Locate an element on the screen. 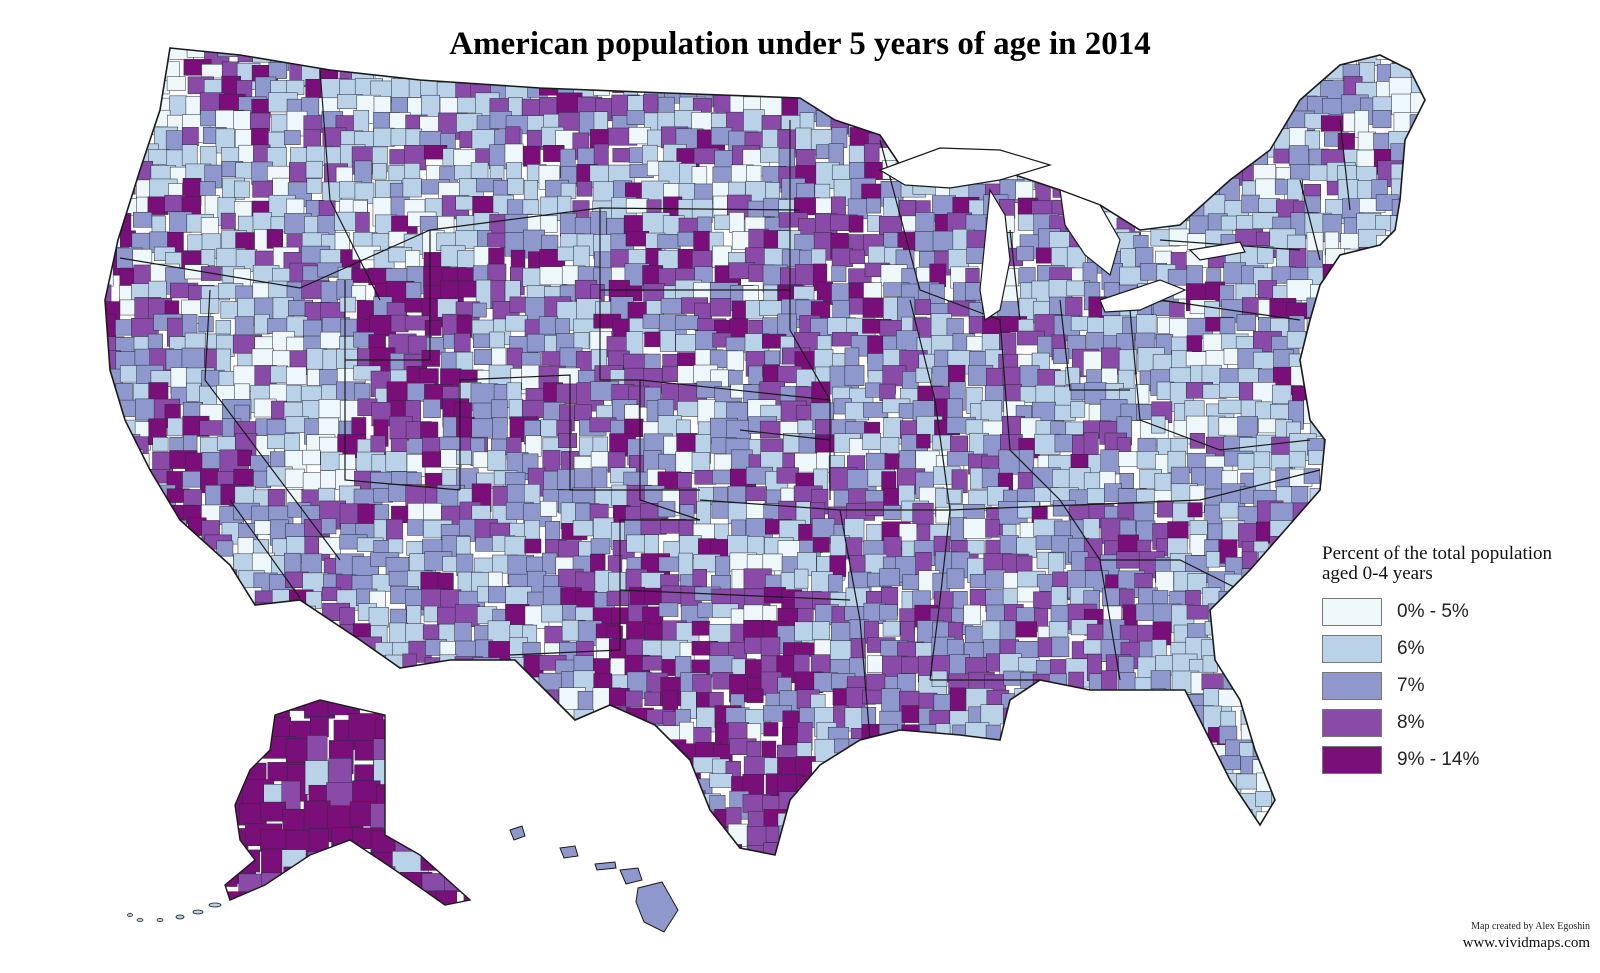  legend-swatch is located at coordinates (1352, 723).